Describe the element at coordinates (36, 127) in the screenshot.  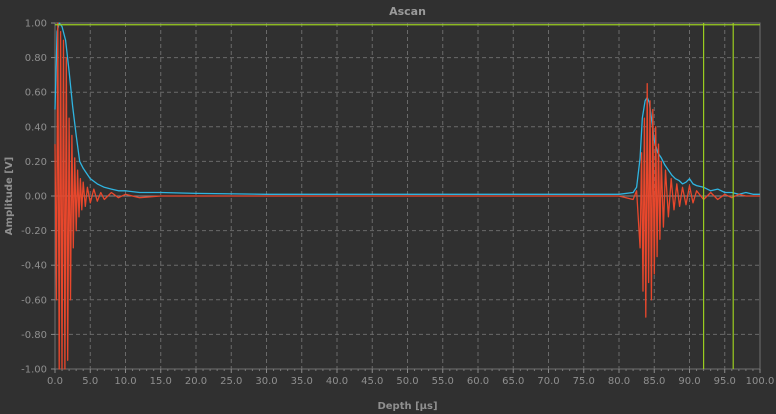
I see `y-tick-label: 0.40` at that location.